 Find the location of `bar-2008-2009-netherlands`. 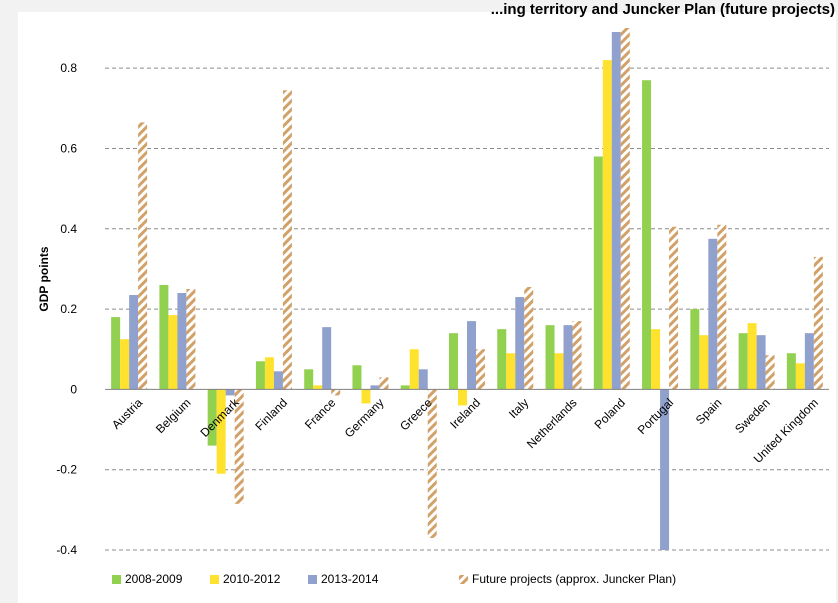

bar-2008-2009-netherlands is located at coordinates (550, 357).